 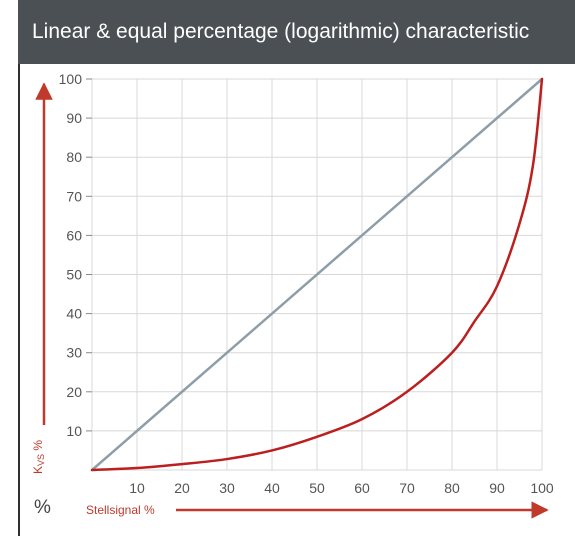 I want to click on x-axis-label: Stellsignal %, so click(x=120, y=510).